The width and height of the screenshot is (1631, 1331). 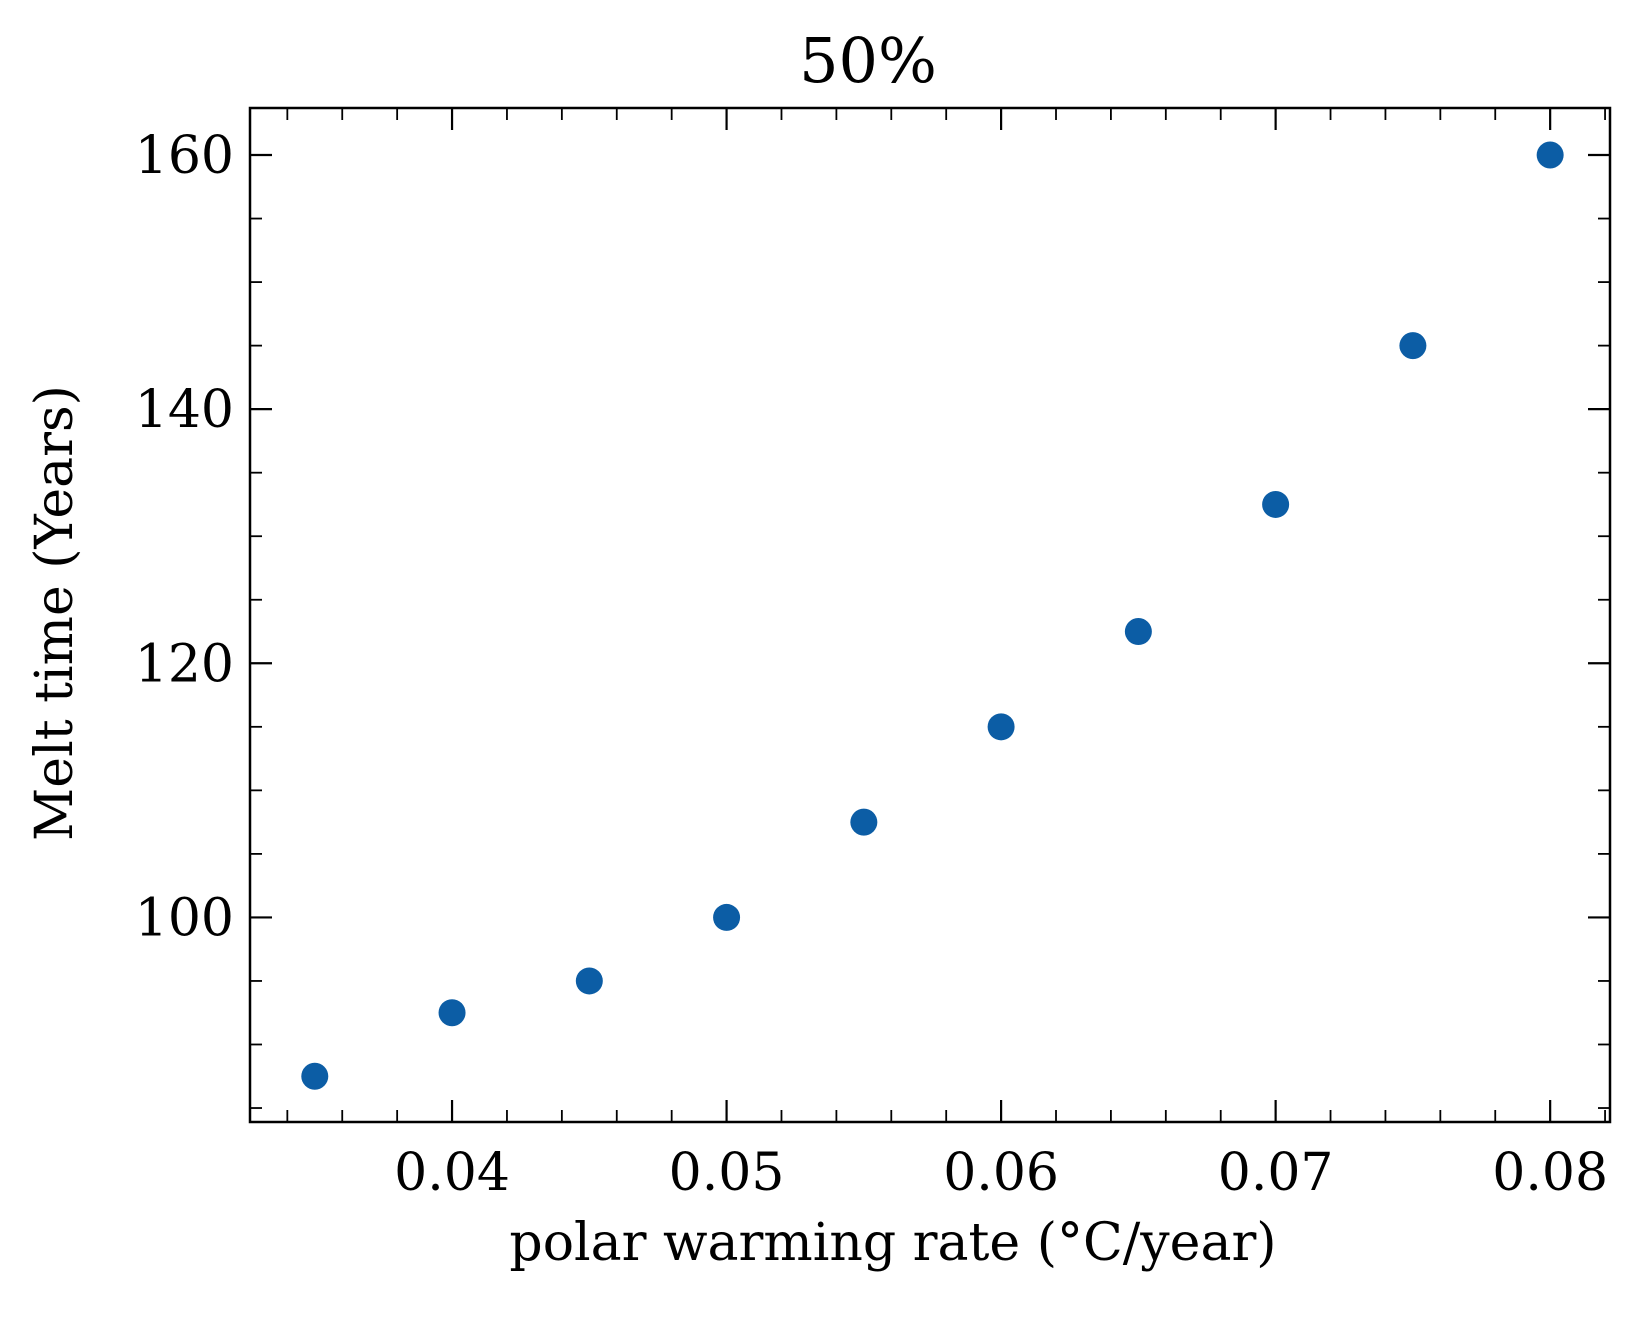 I want to click on chart-title: 50%, so click(x=868, y=60).